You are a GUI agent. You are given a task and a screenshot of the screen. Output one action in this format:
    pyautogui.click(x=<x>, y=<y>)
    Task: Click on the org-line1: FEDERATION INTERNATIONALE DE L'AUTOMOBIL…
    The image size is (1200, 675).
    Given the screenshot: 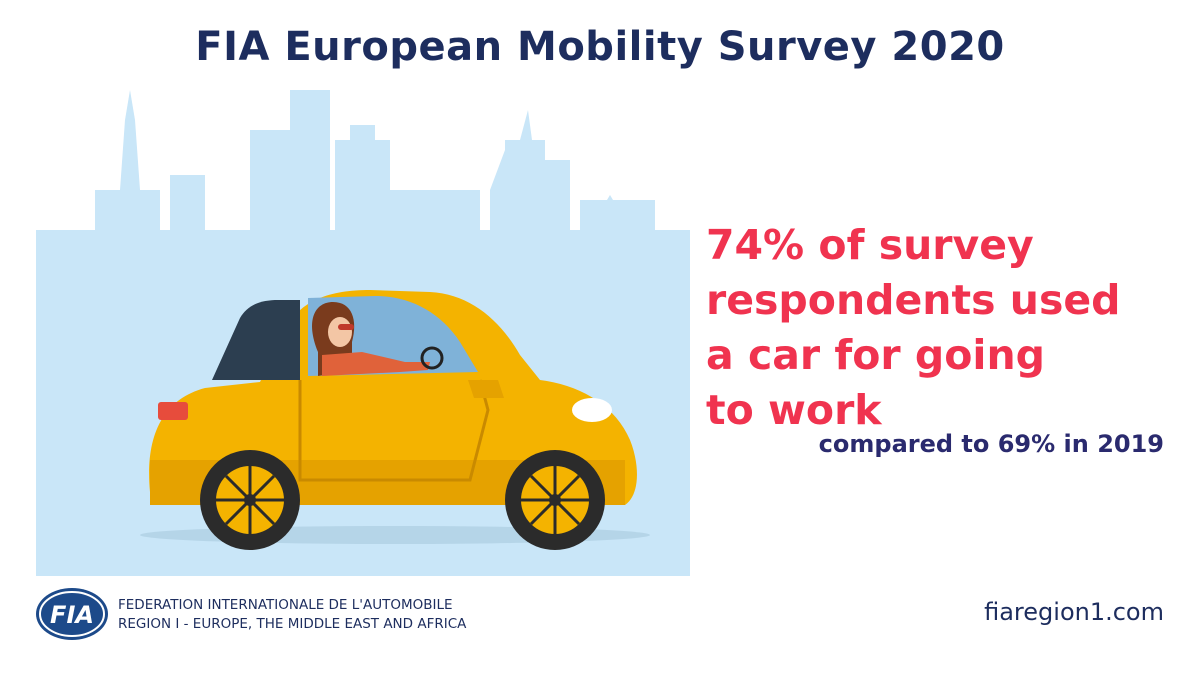 What is the action you would take?
    pyautogui.click(x=285, y=605)
    